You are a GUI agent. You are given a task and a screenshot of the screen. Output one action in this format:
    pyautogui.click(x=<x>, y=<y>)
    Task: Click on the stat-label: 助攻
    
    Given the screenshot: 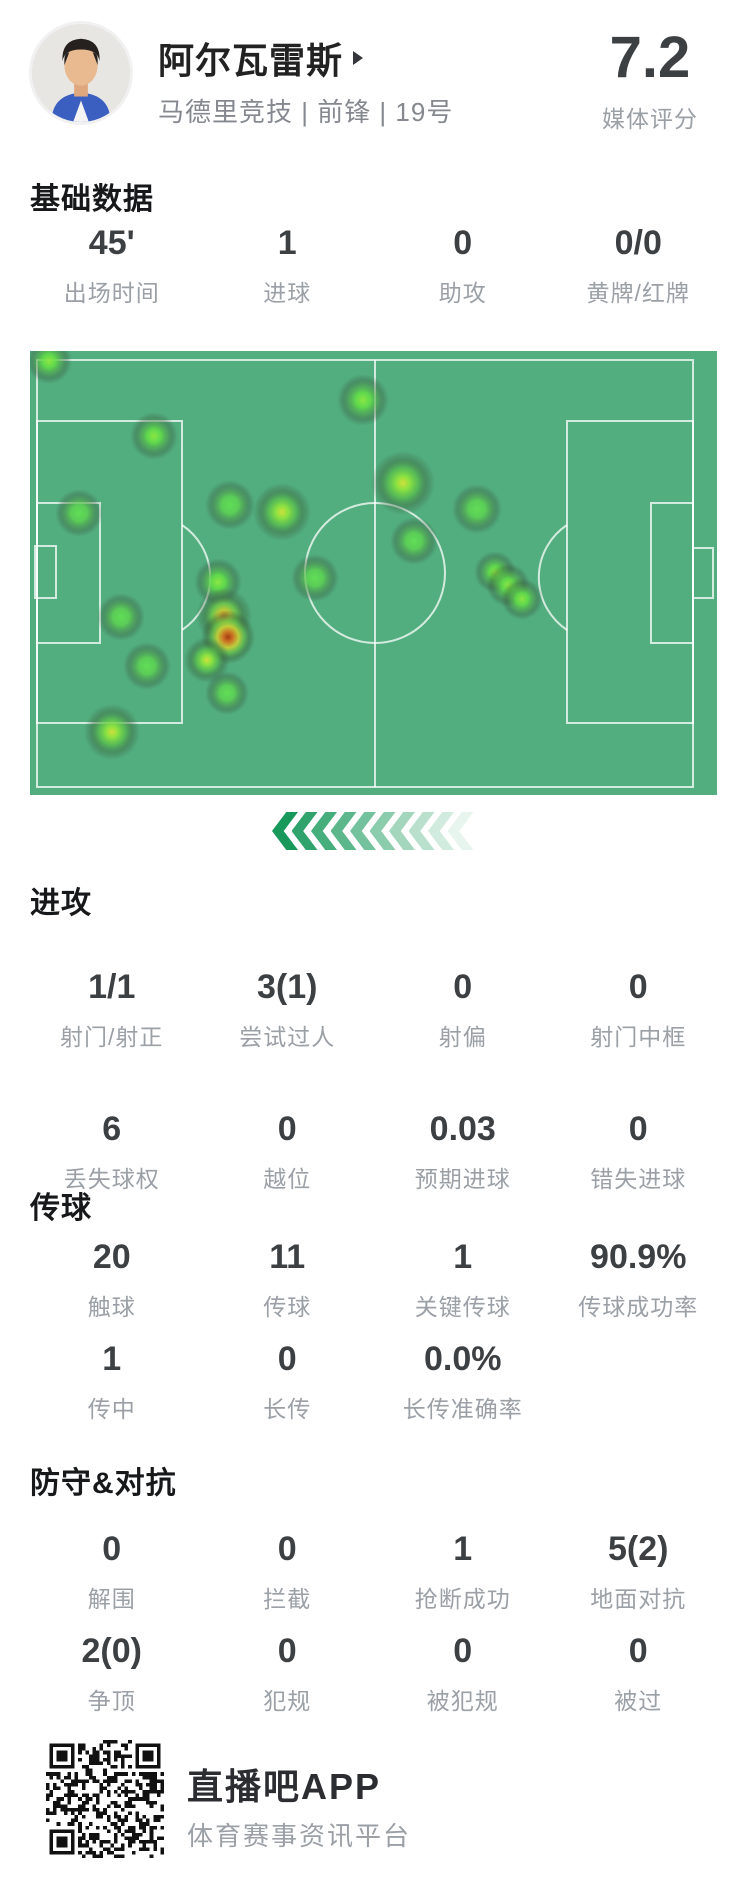 What is the action you would take?
    pyautogui.click(x=462, y=293)
    